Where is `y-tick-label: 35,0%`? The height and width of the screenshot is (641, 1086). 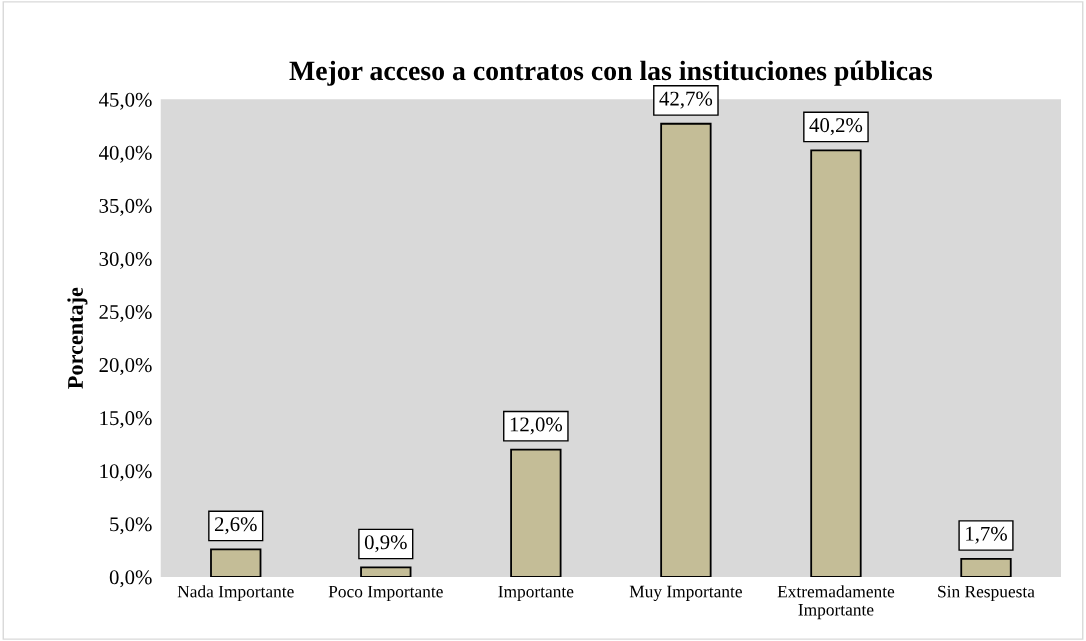
y-tick-label: 35,0% is located at coordinates (125, 207).